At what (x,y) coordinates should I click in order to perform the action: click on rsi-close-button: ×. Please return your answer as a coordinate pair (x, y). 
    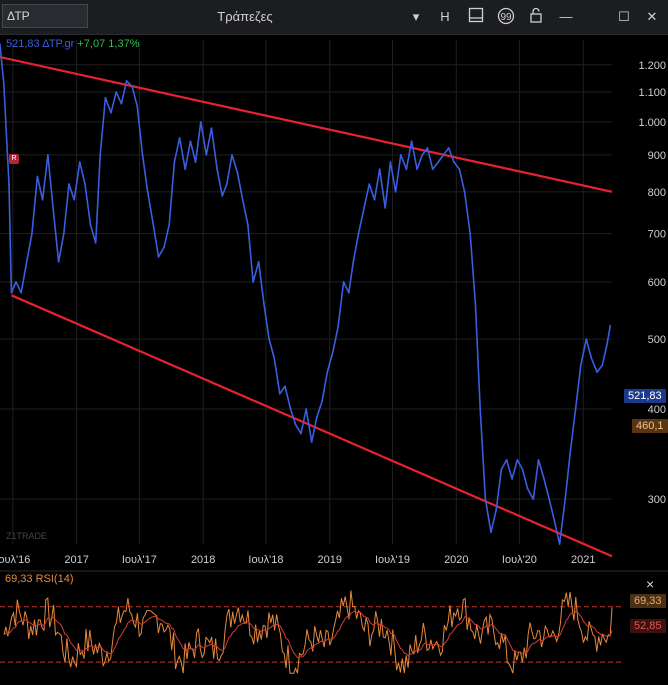
    Looking at the image, I should click on (650, 584).